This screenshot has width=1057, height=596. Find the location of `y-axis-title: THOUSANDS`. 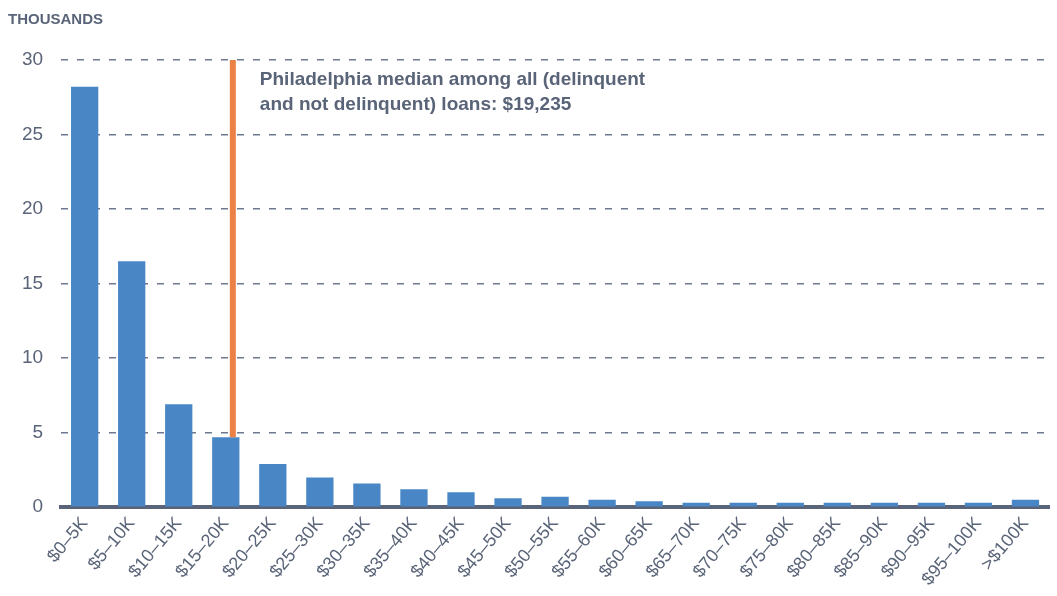

y-axis-title: THOUSANDS is located at coordinates (56, 18).